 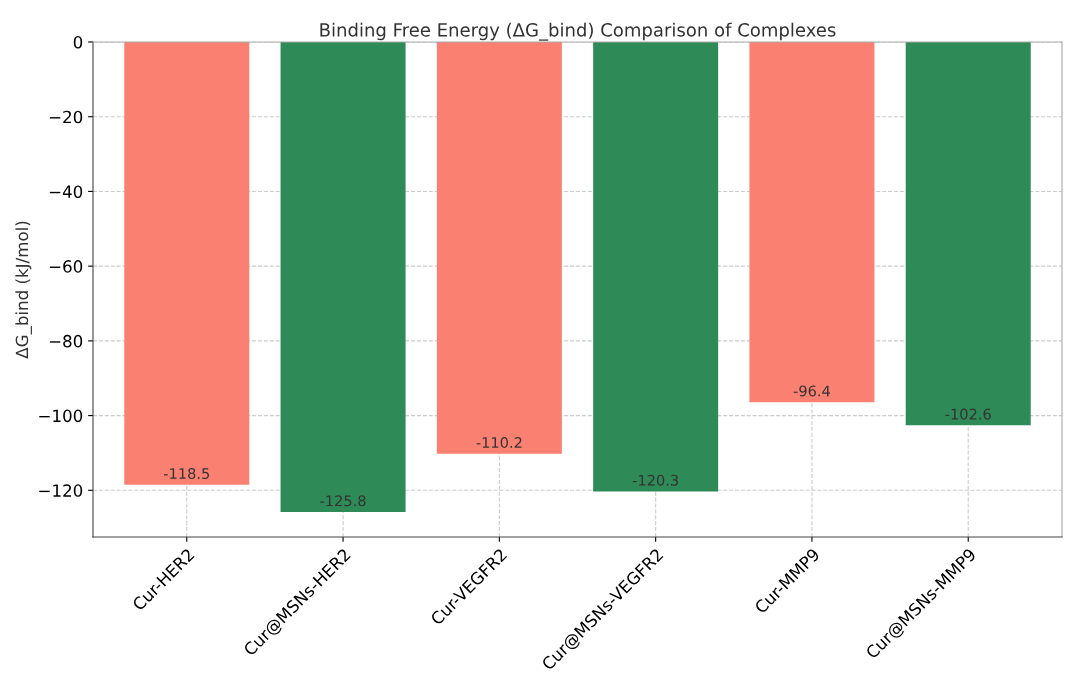 What do you see at coordinates (968, 414) in the screenshot?
I see `data-label: -102.6` at bounding box center [968, 414].